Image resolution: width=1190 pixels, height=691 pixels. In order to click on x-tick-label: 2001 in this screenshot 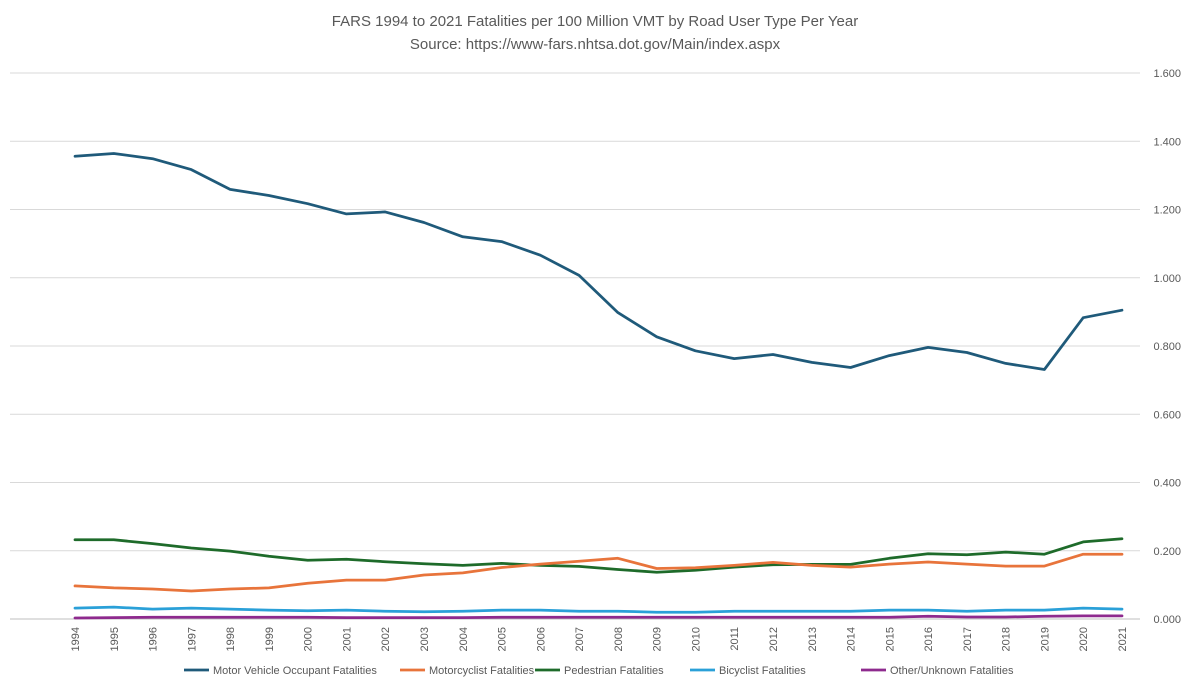, I will do `click(347, 639)`.